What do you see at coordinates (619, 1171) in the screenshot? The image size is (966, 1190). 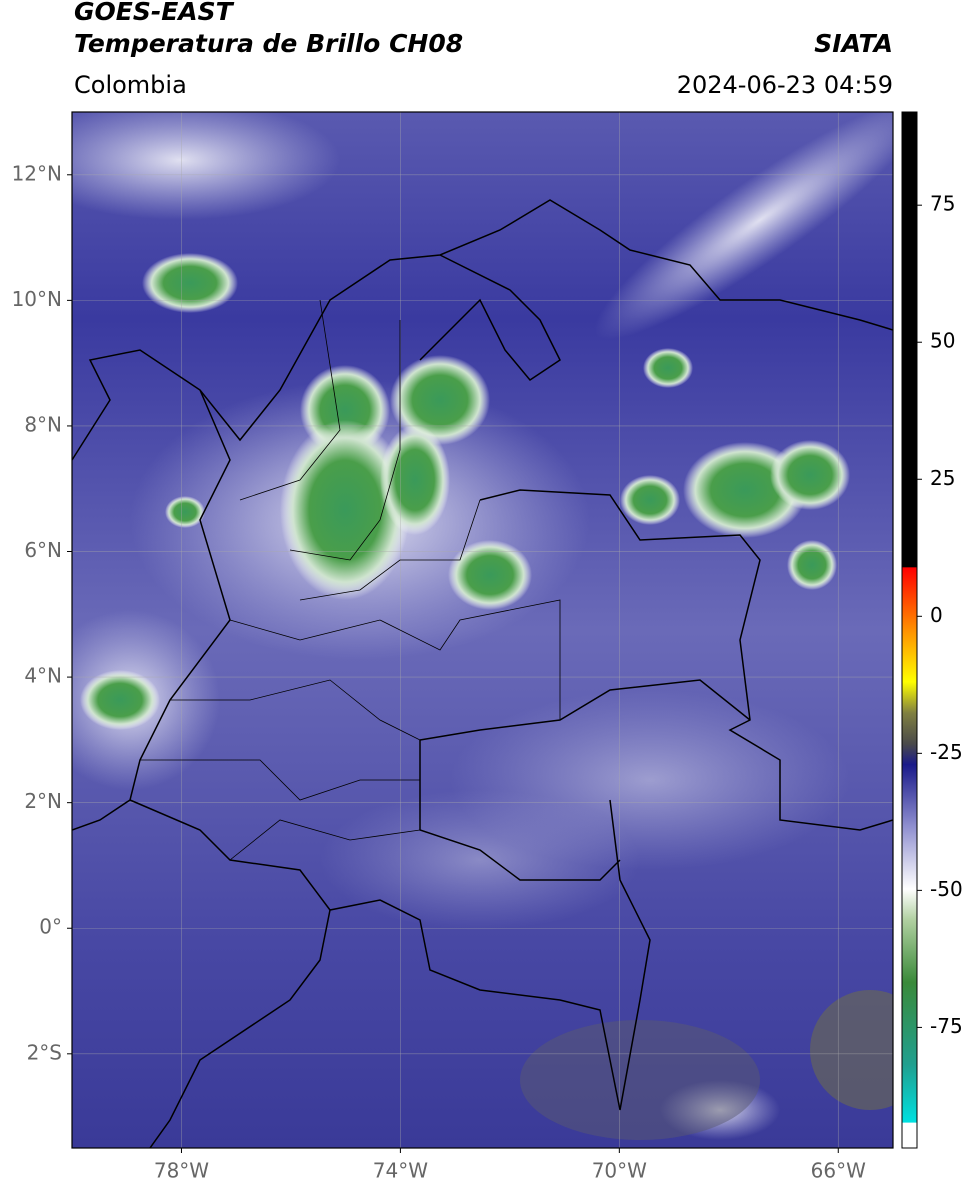 I see `x-tick-label: 70°W` at bounding box center [619, 1171].